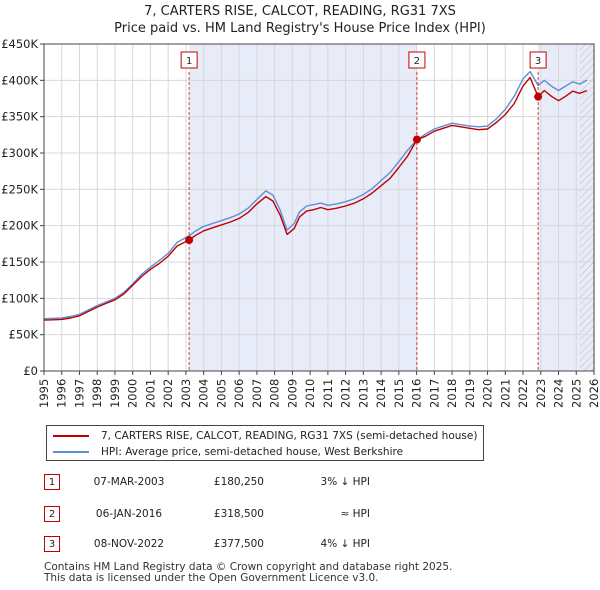  I want to click on x-tick-label: 2016, so click(417, 393).